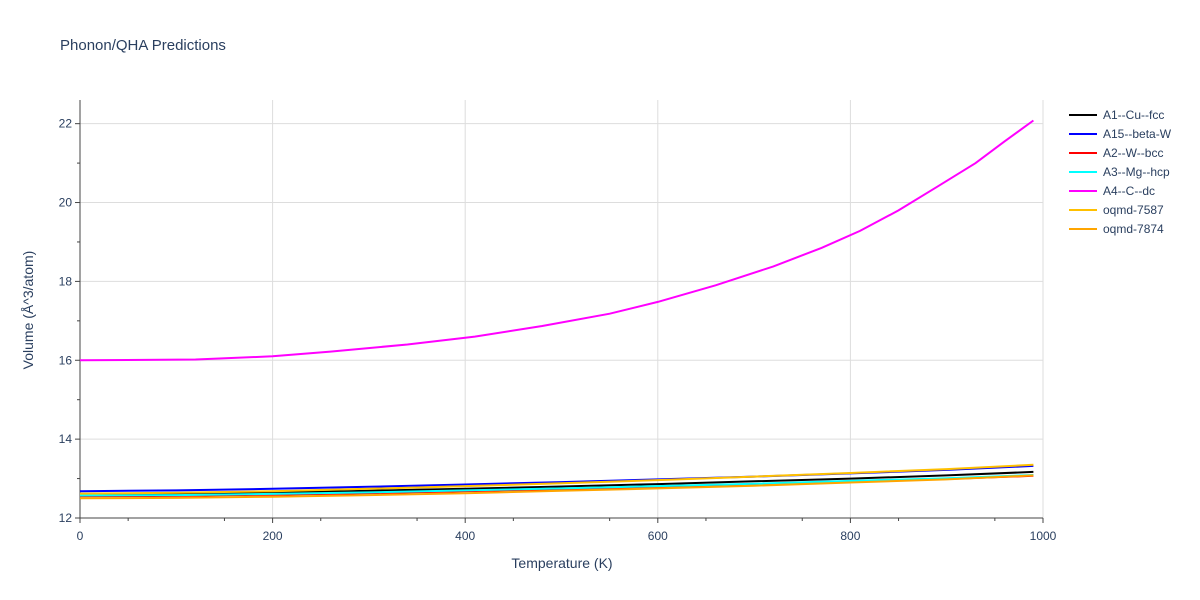  I want to click on x-axis-title: Temperature (K), so click(561, 563).